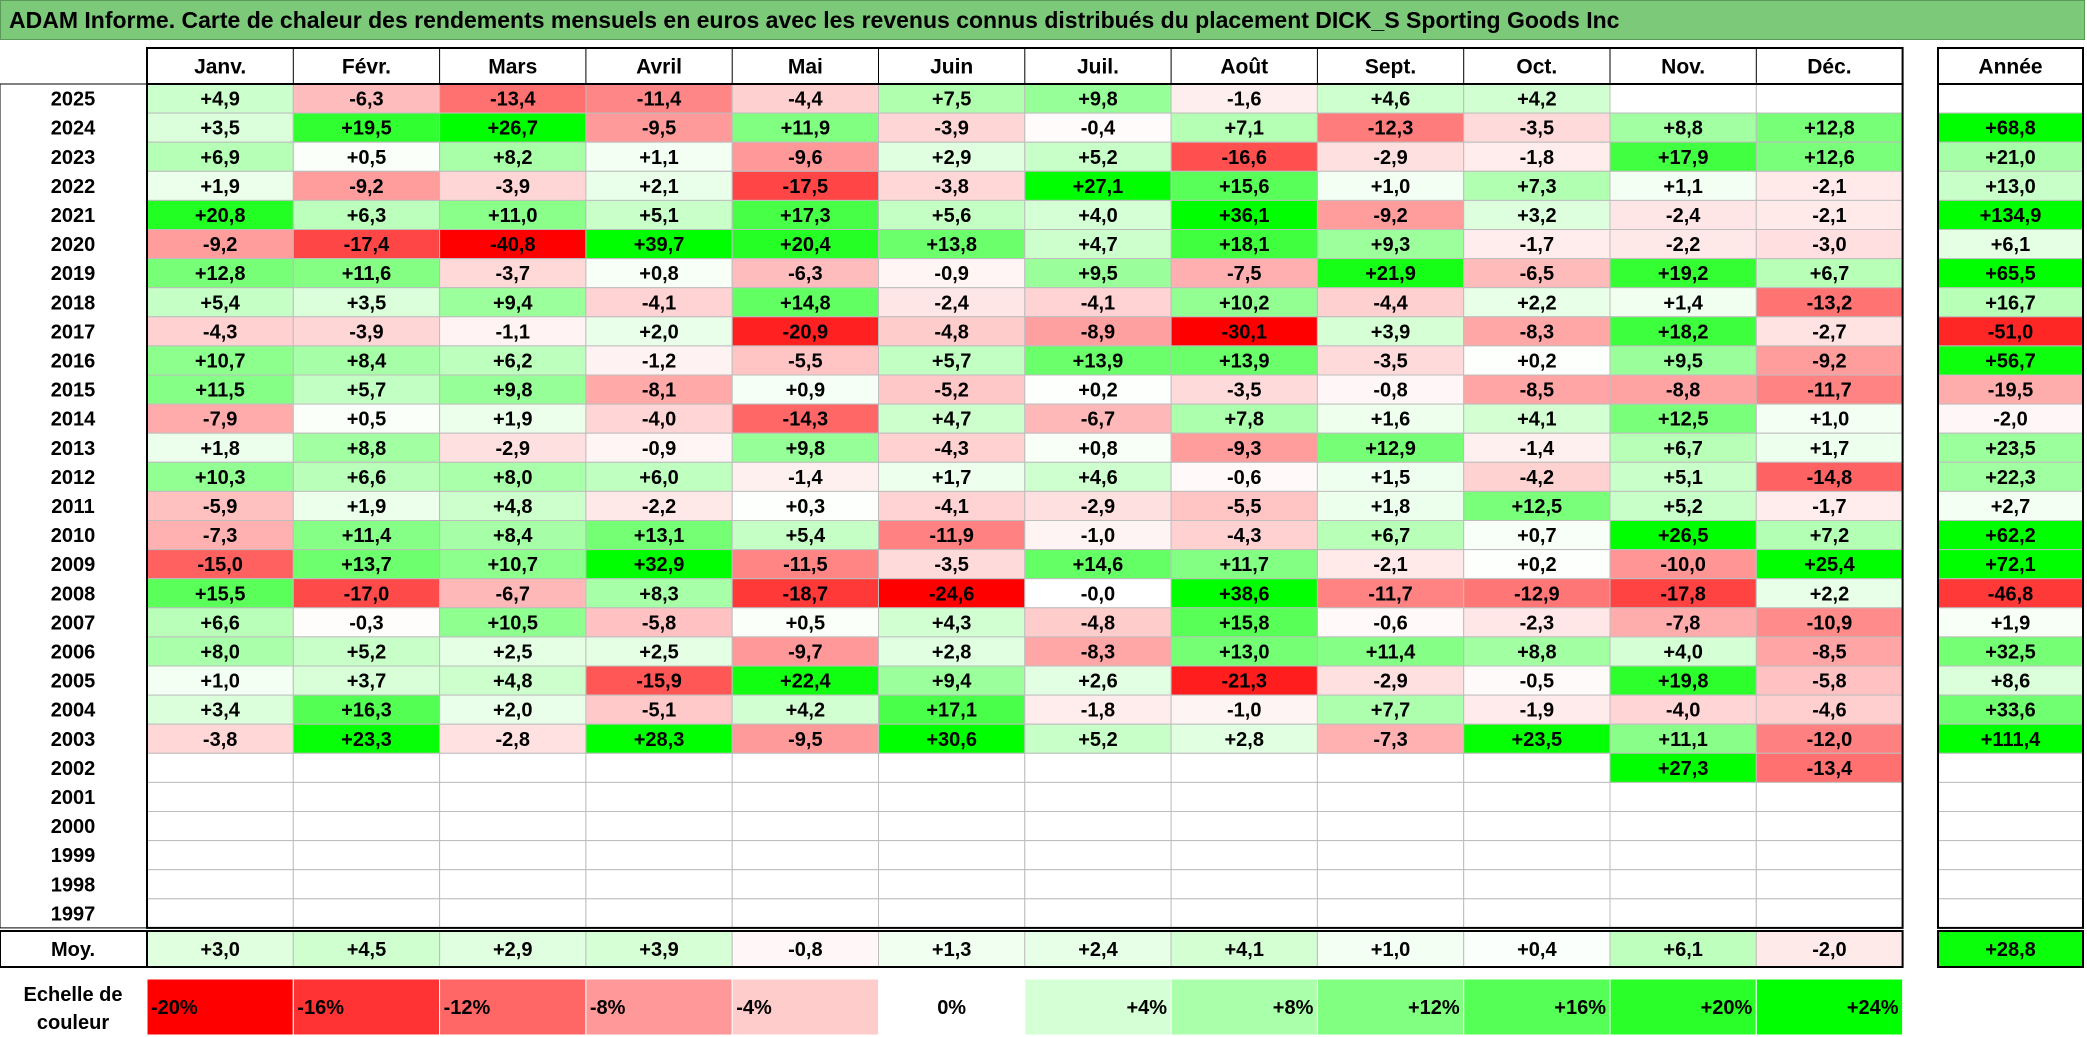 This screenshot has height=1037, width=2087. Describe the element at coordinates (659, 740) in the screenshot. I see `cell-value: +28,3` at that location.